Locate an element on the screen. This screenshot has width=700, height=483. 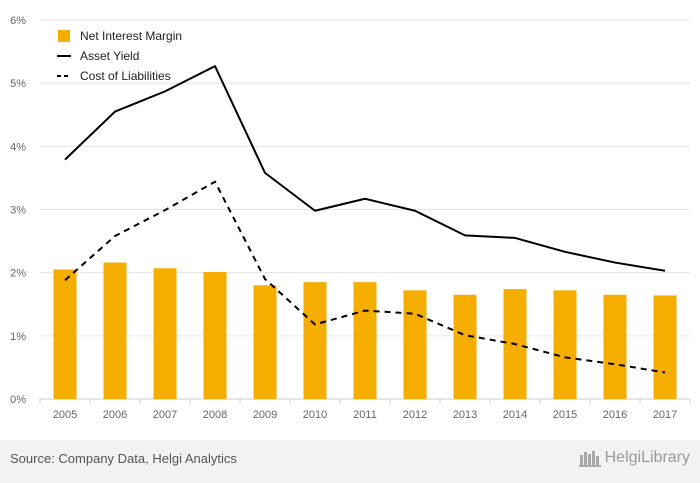
x-tick-label: 2015 is located at coordinates (565, 415).